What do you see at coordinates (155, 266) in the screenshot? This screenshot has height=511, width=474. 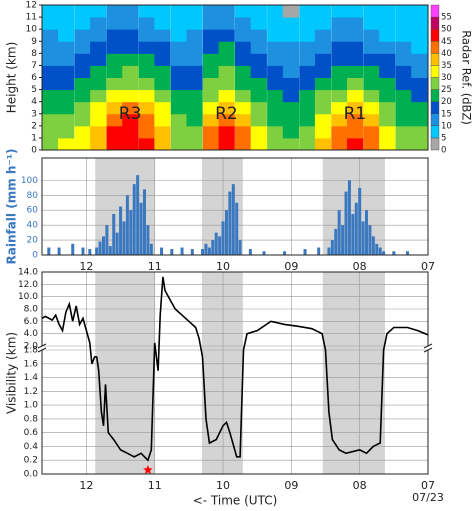 I see `x-tick-label: 11` at bounding box center [155, 266].